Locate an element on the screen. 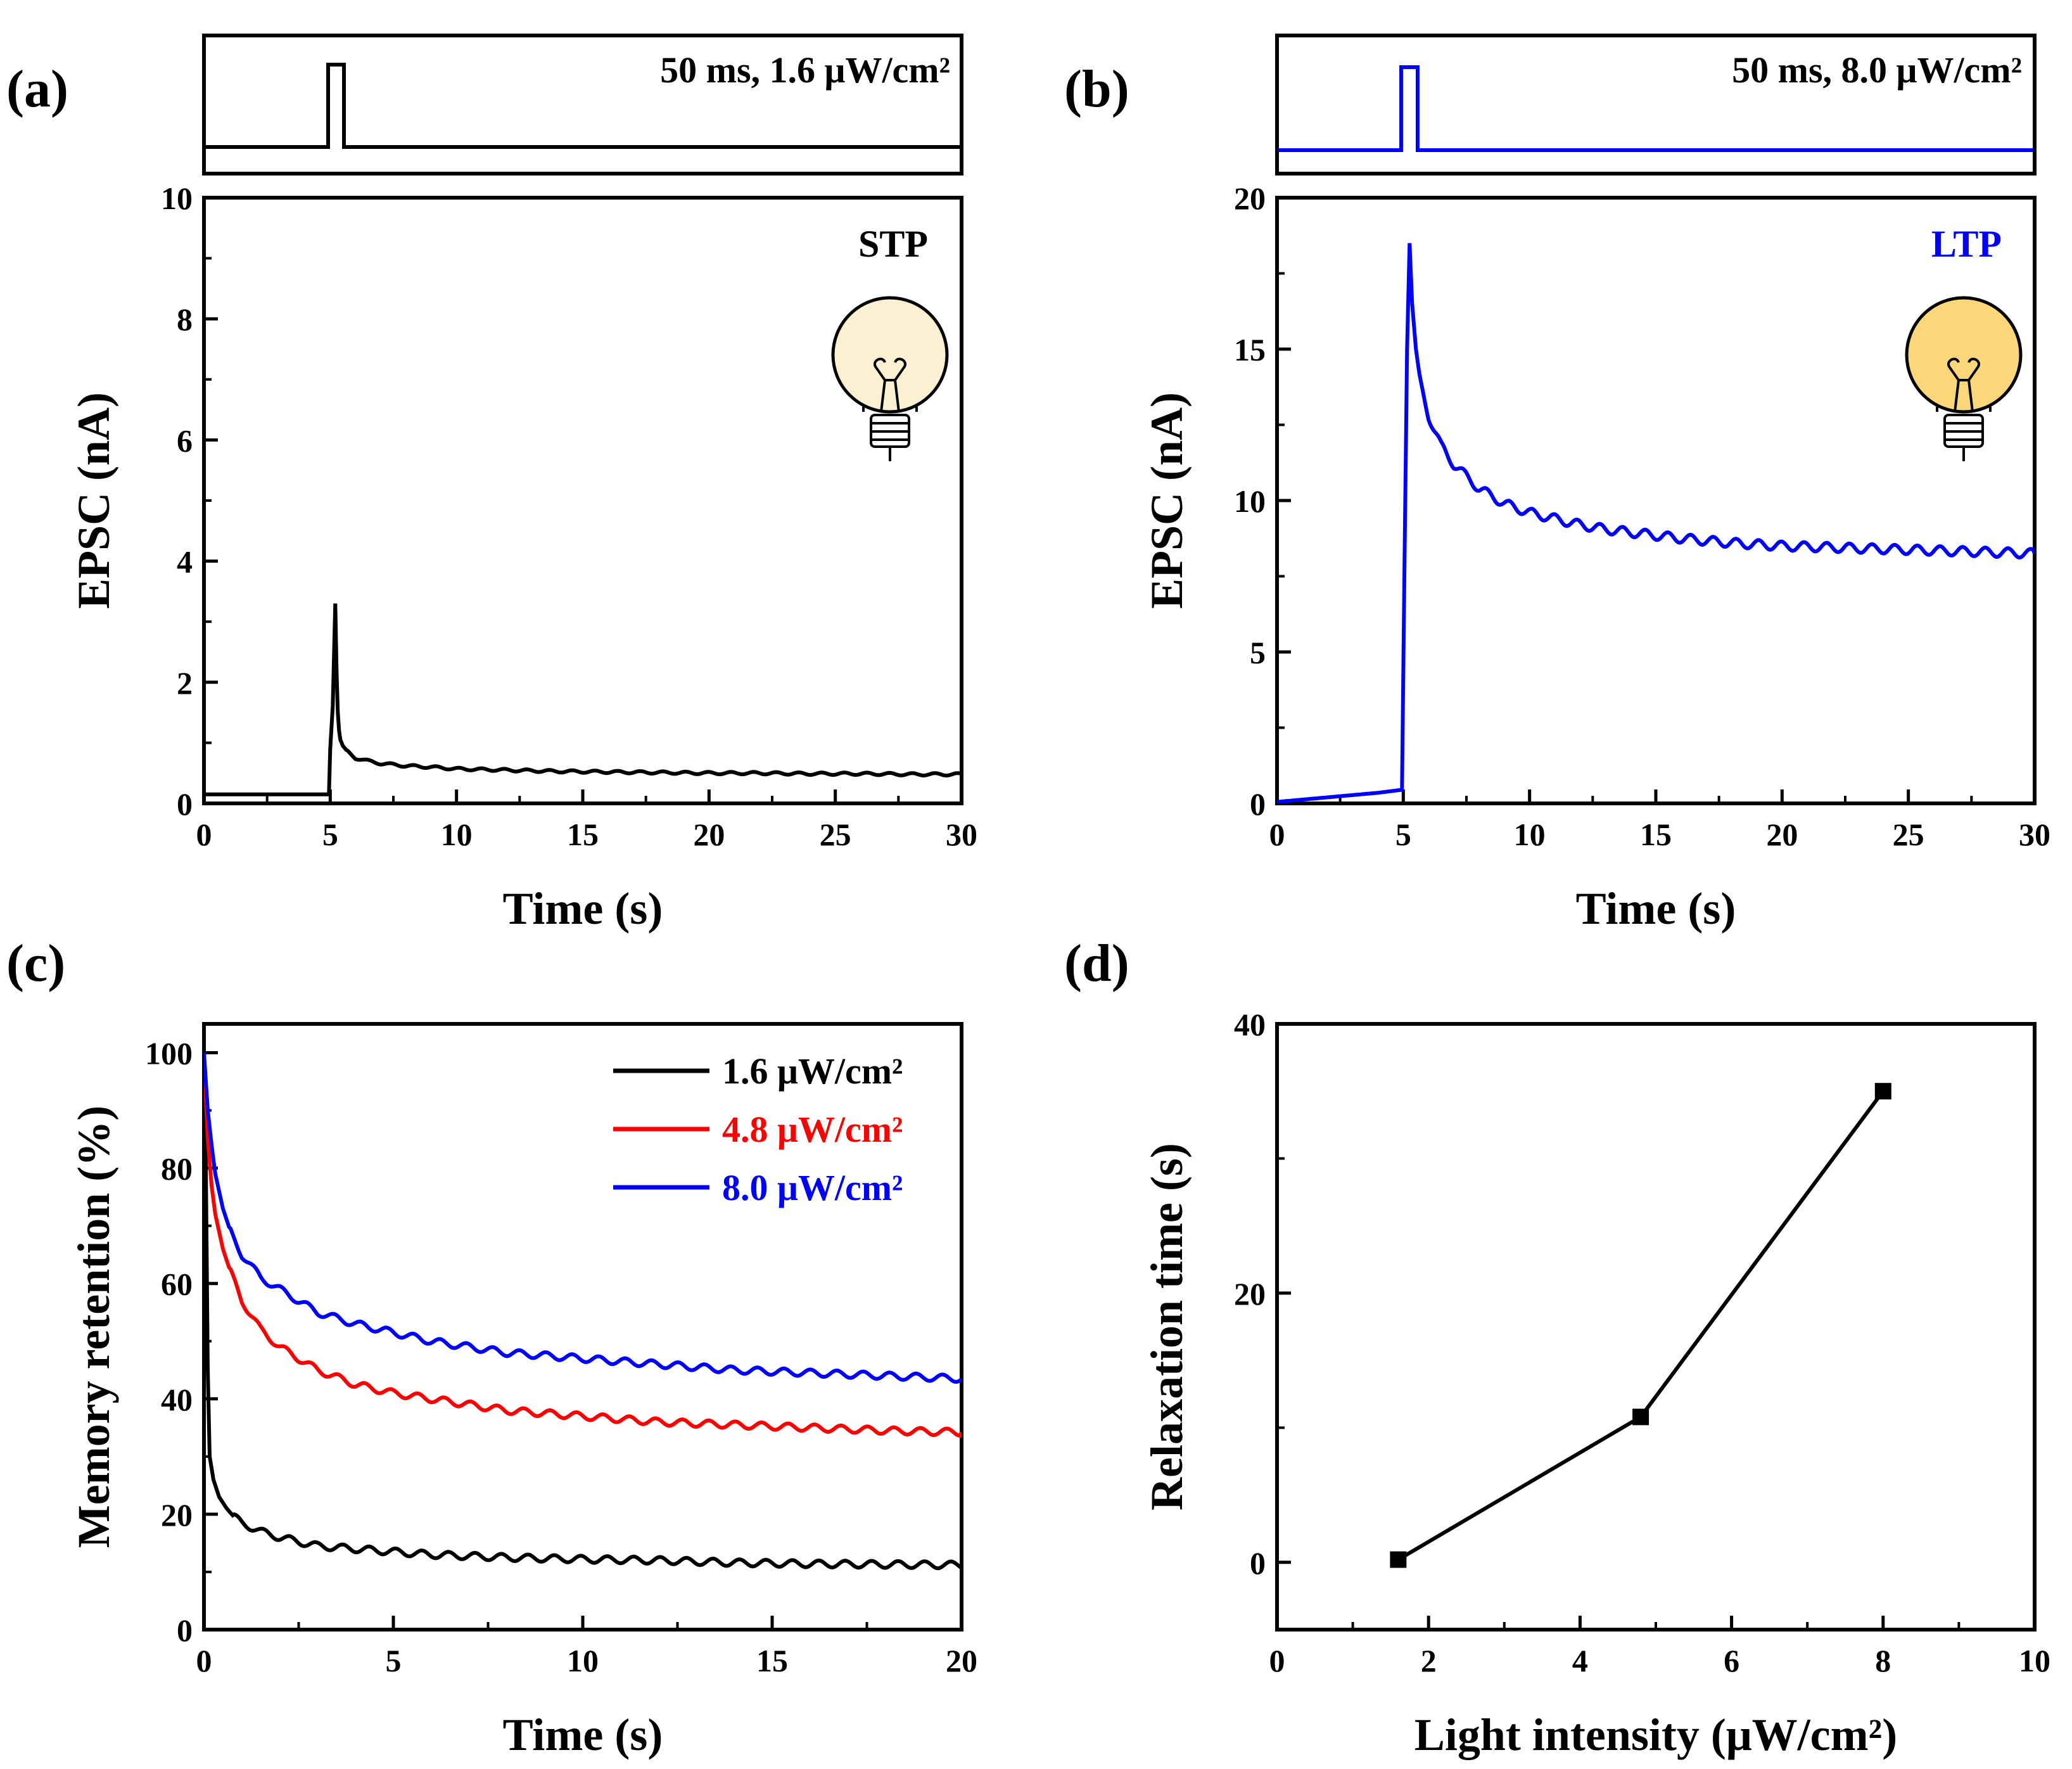 This screenshot has height=1769, width=2072. y-axis-label: Relaxation time (s) is located at coordinates (1167, 1326).